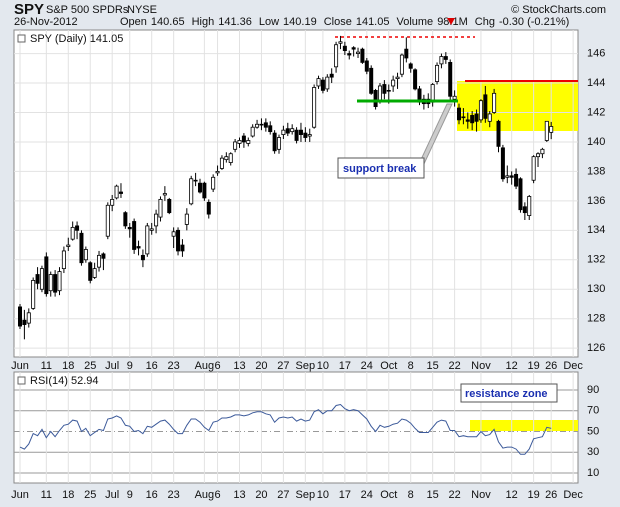 Image resolution: width=620 pixels, height=507 pixels. I want to click on x-tick-label: Dec, so click(573, 366).